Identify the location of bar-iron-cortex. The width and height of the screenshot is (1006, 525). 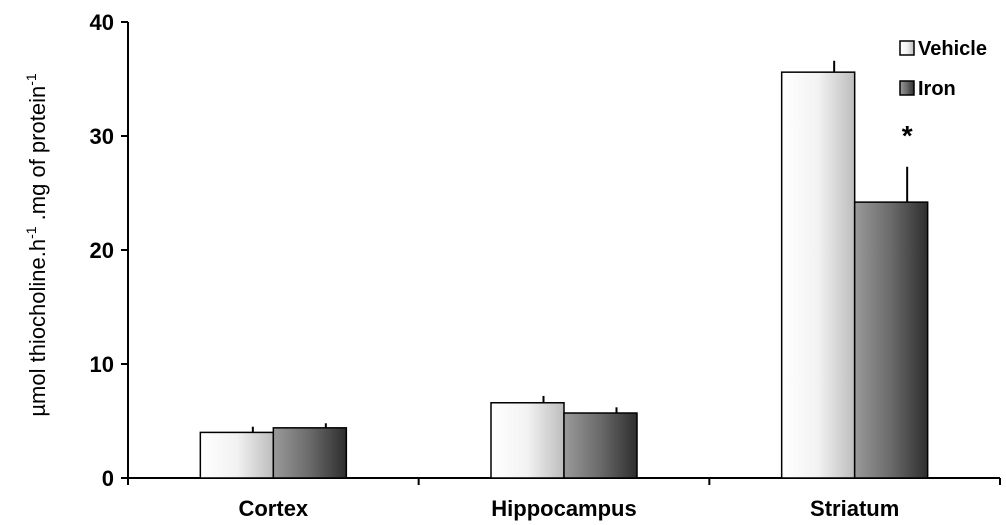
(310, 453).